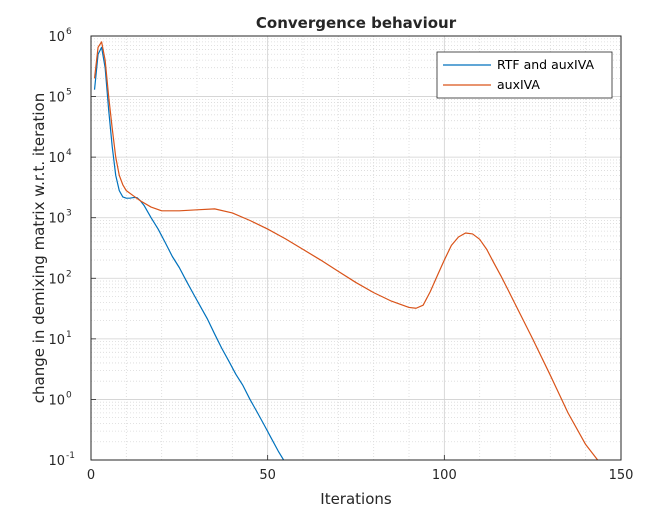 This screenshot has width=656, height=524. Describe the element at coordinates (69, 395) in the screenshot. I see `y-tick-label-exponent: 0` at that location.